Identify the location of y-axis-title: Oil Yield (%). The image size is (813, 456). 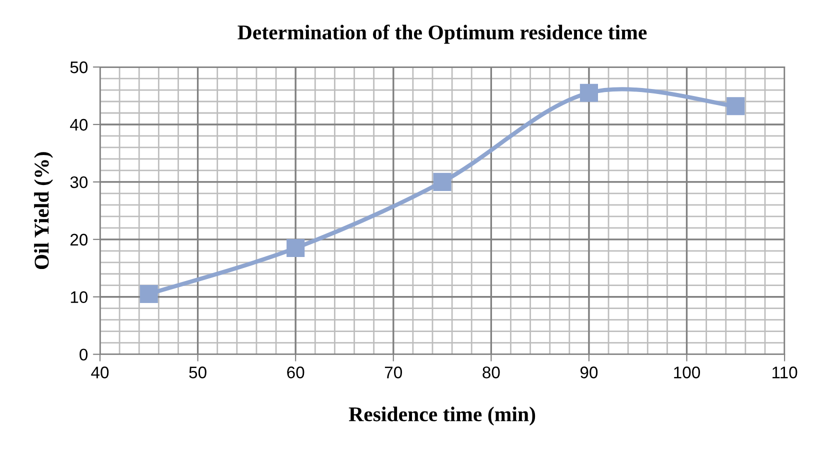
(43, 211).